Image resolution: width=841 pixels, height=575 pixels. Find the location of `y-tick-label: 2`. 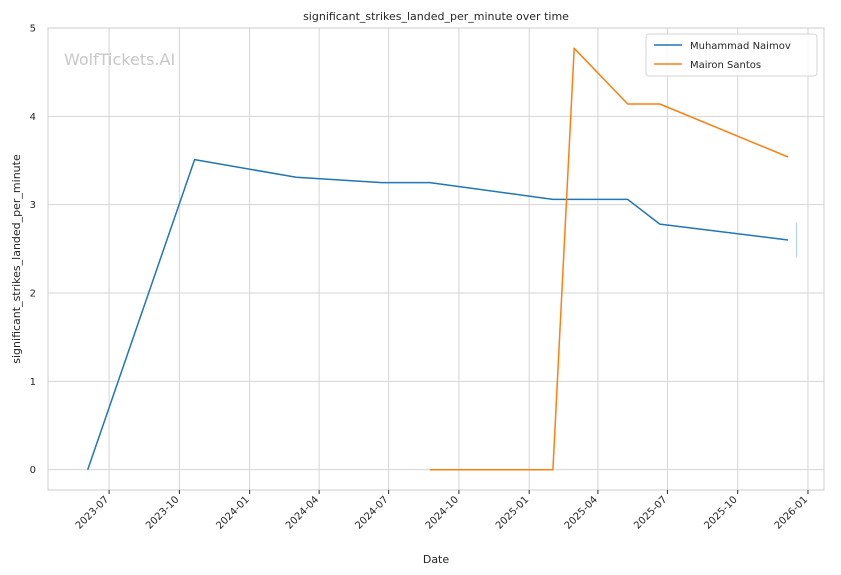

y-tick-label: 2 is located at coordinates (33, 294).